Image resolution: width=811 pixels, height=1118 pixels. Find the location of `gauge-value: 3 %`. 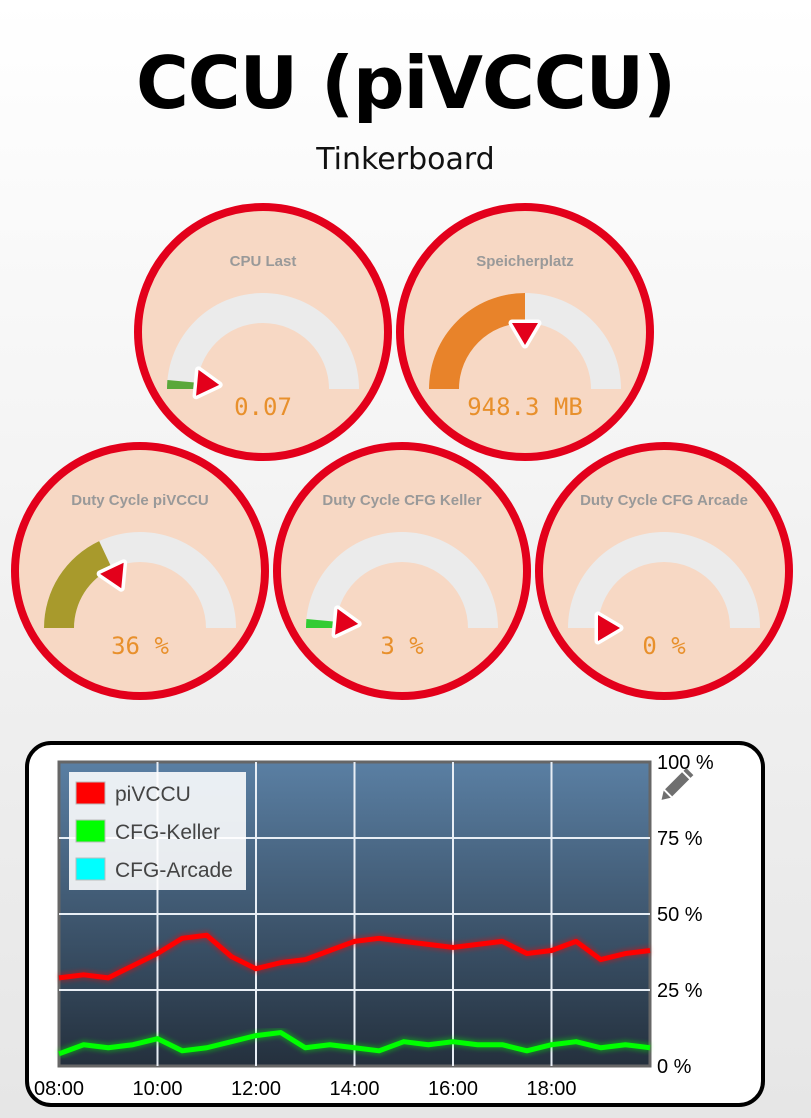

gauge-value: 3 % is located at coordinates (402, 646).